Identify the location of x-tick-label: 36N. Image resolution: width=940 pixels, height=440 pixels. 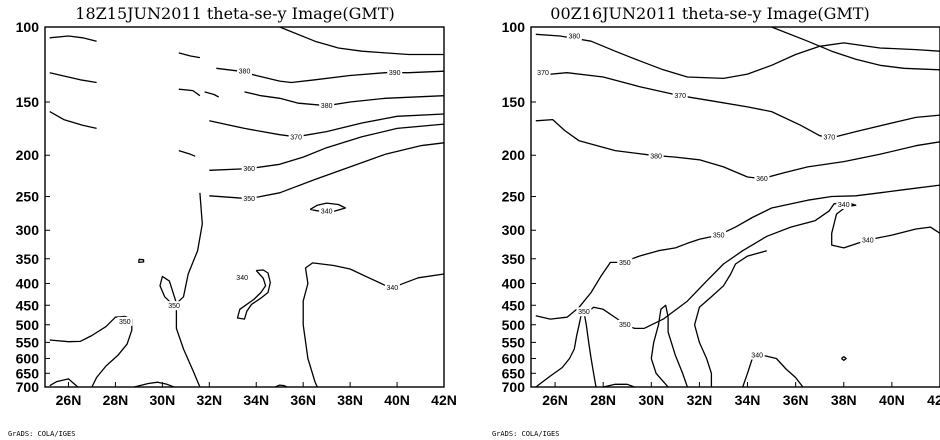
(796, 400).